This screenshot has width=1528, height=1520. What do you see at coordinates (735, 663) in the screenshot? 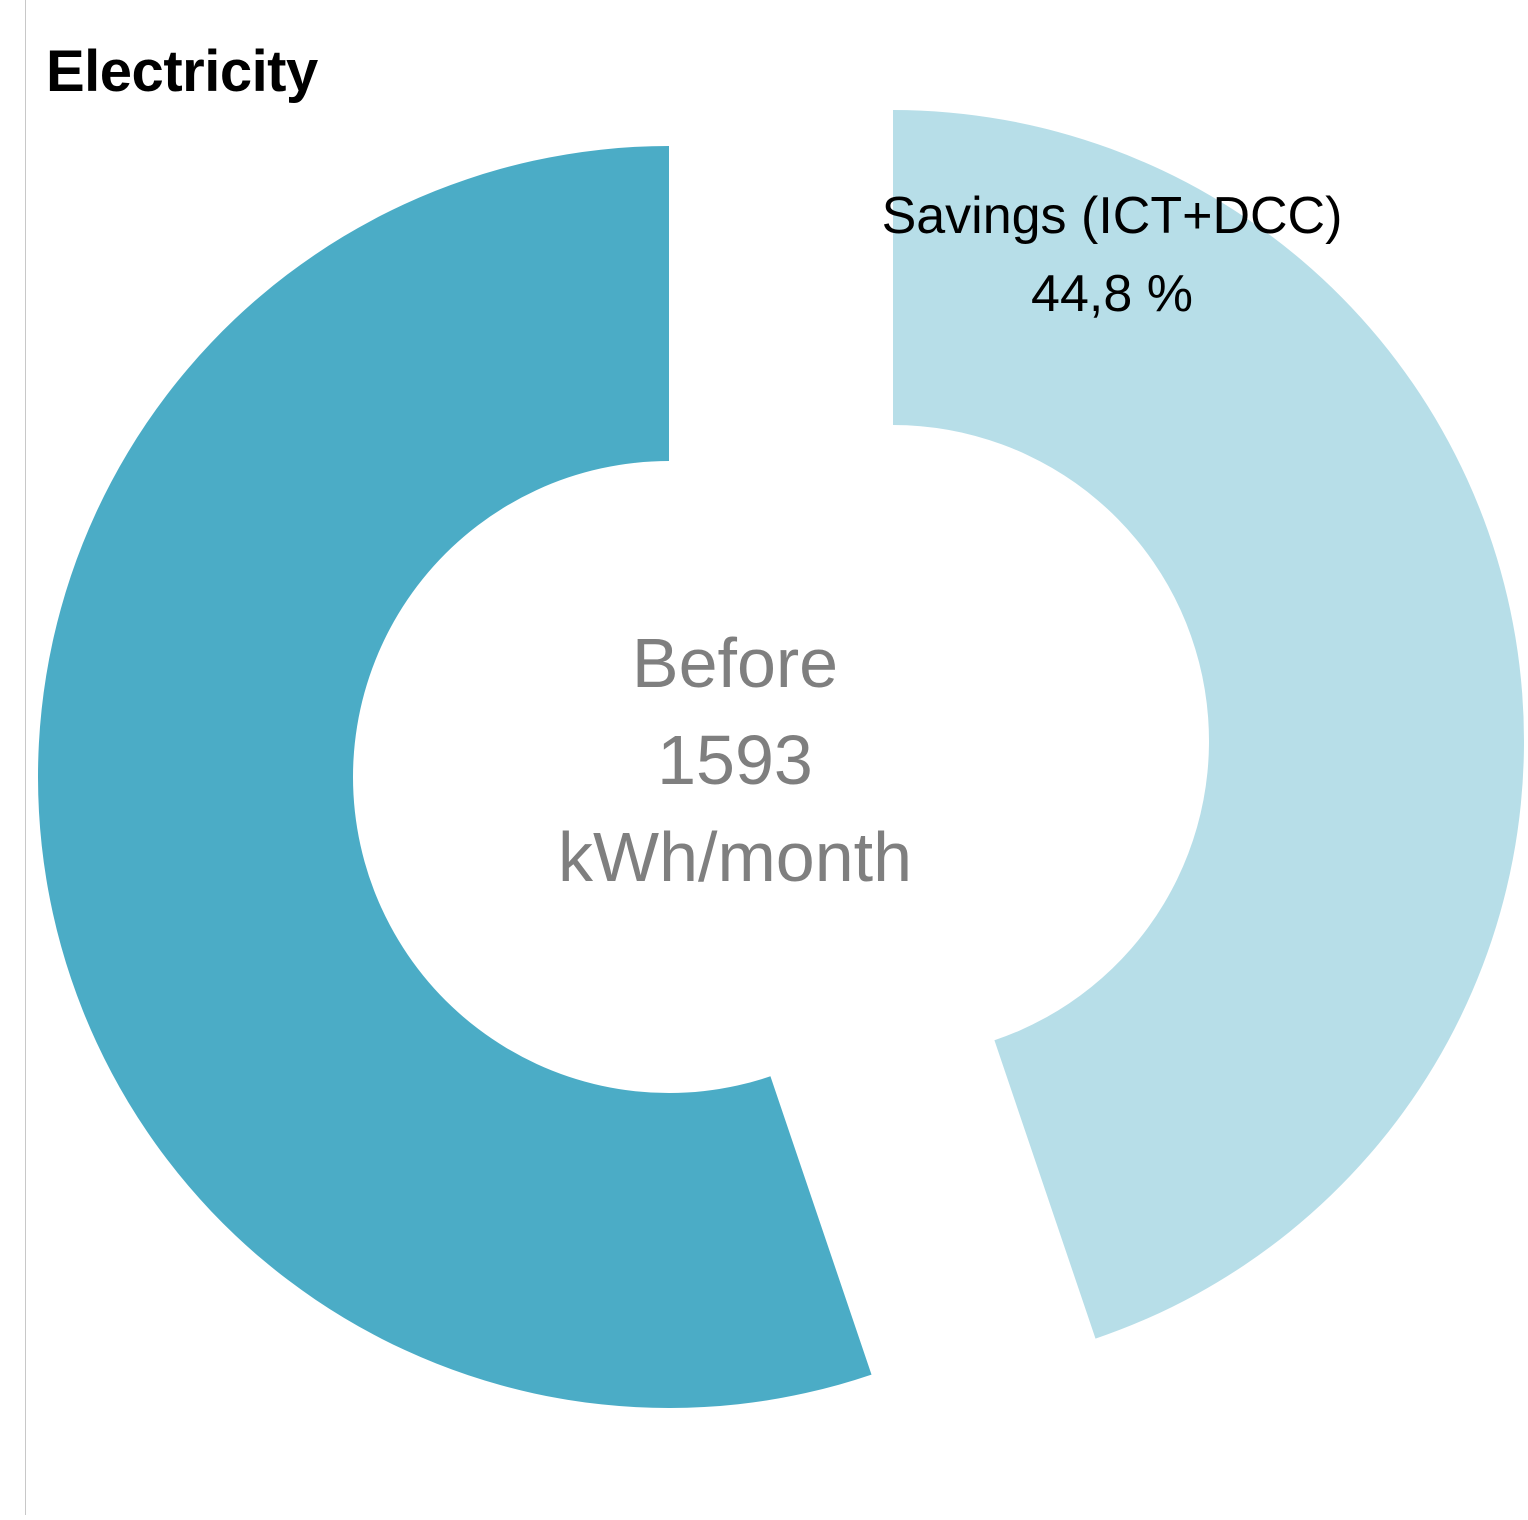
I see `center-line-before: Before` at bounding box center [735, 663].